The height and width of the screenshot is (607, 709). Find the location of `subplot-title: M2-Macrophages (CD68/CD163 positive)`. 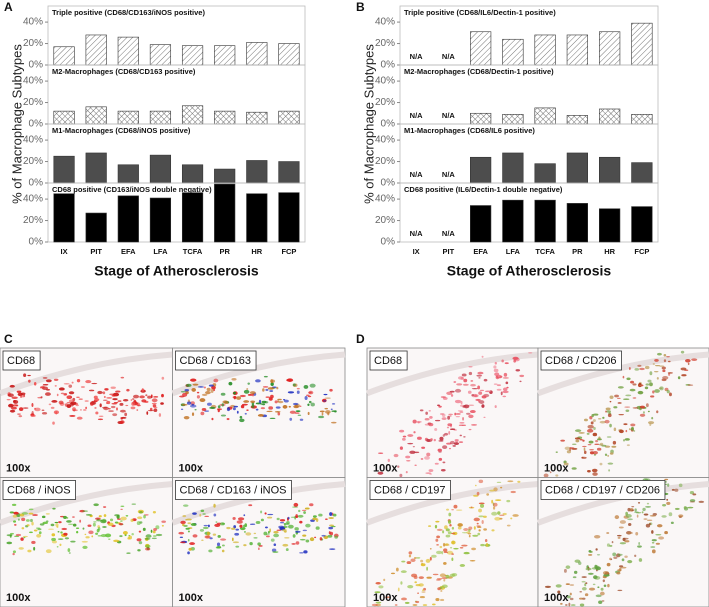

subplot-title: M2-Macrophages (CD68/CD163 positive) is located at coordinates (124, 71).